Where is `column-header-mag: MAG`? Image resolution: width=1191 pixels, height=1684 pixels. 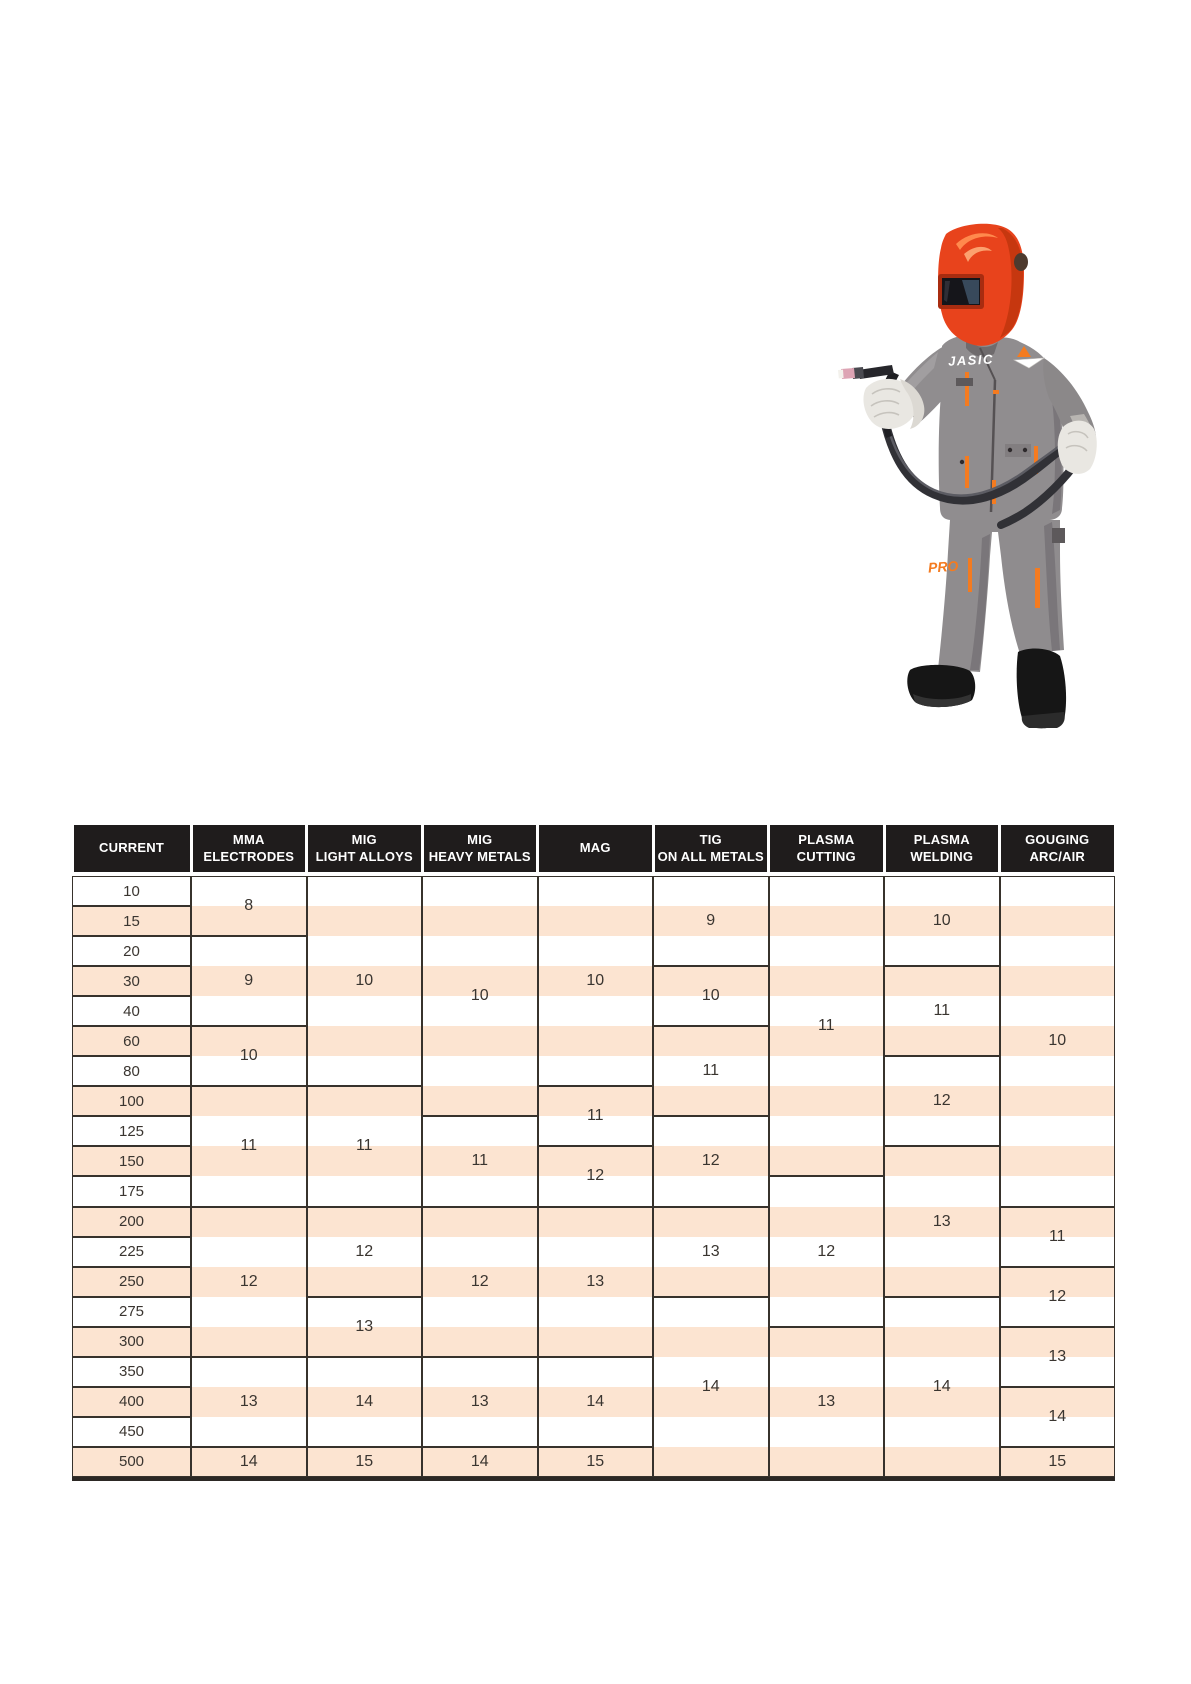
column-header-mag: MAG is located at coordinates (595, 848).